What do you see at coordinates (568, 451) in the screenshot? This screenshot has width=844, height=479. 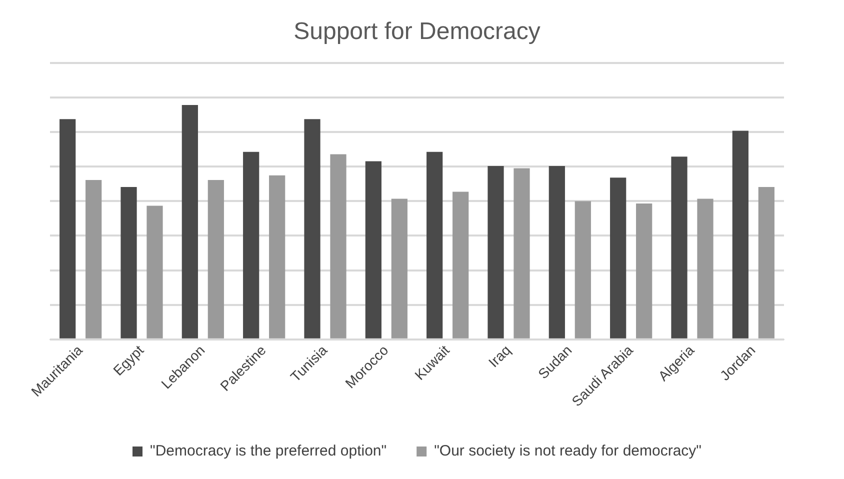 I see `legend-label: "Our society is not ready for democracy"` at bounding box center [568, 451].